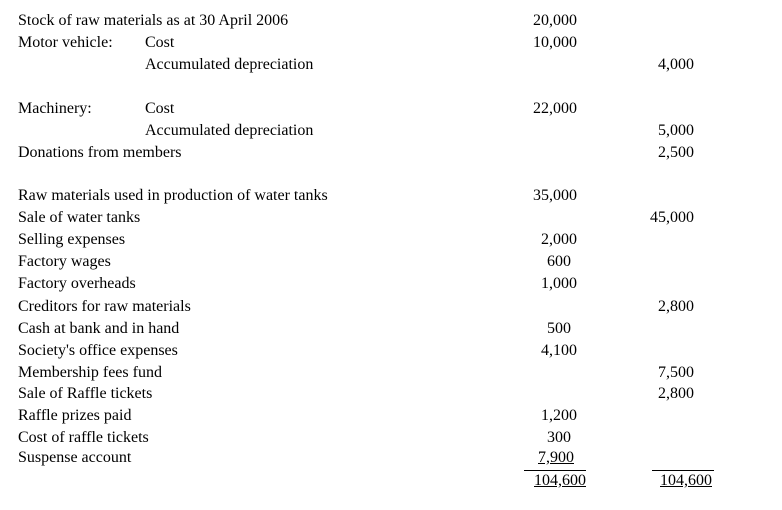  I want to click on ledger-row: Accumulated depreciation 4,000, so click(391, 65).